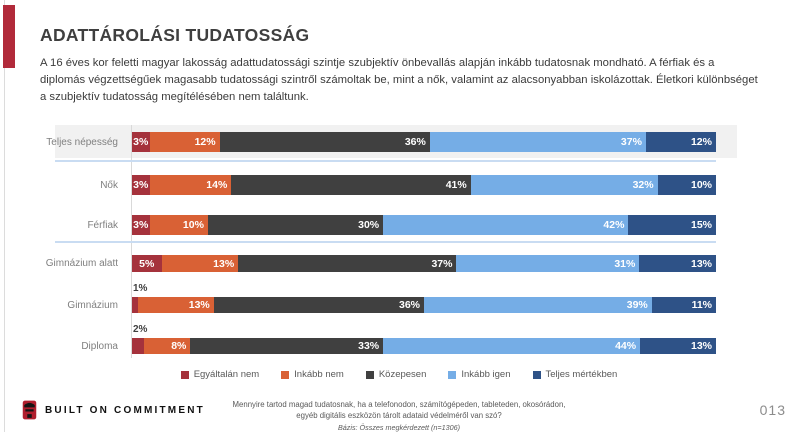  I want to click on segment-value-label: 32%, so click(643, 185).